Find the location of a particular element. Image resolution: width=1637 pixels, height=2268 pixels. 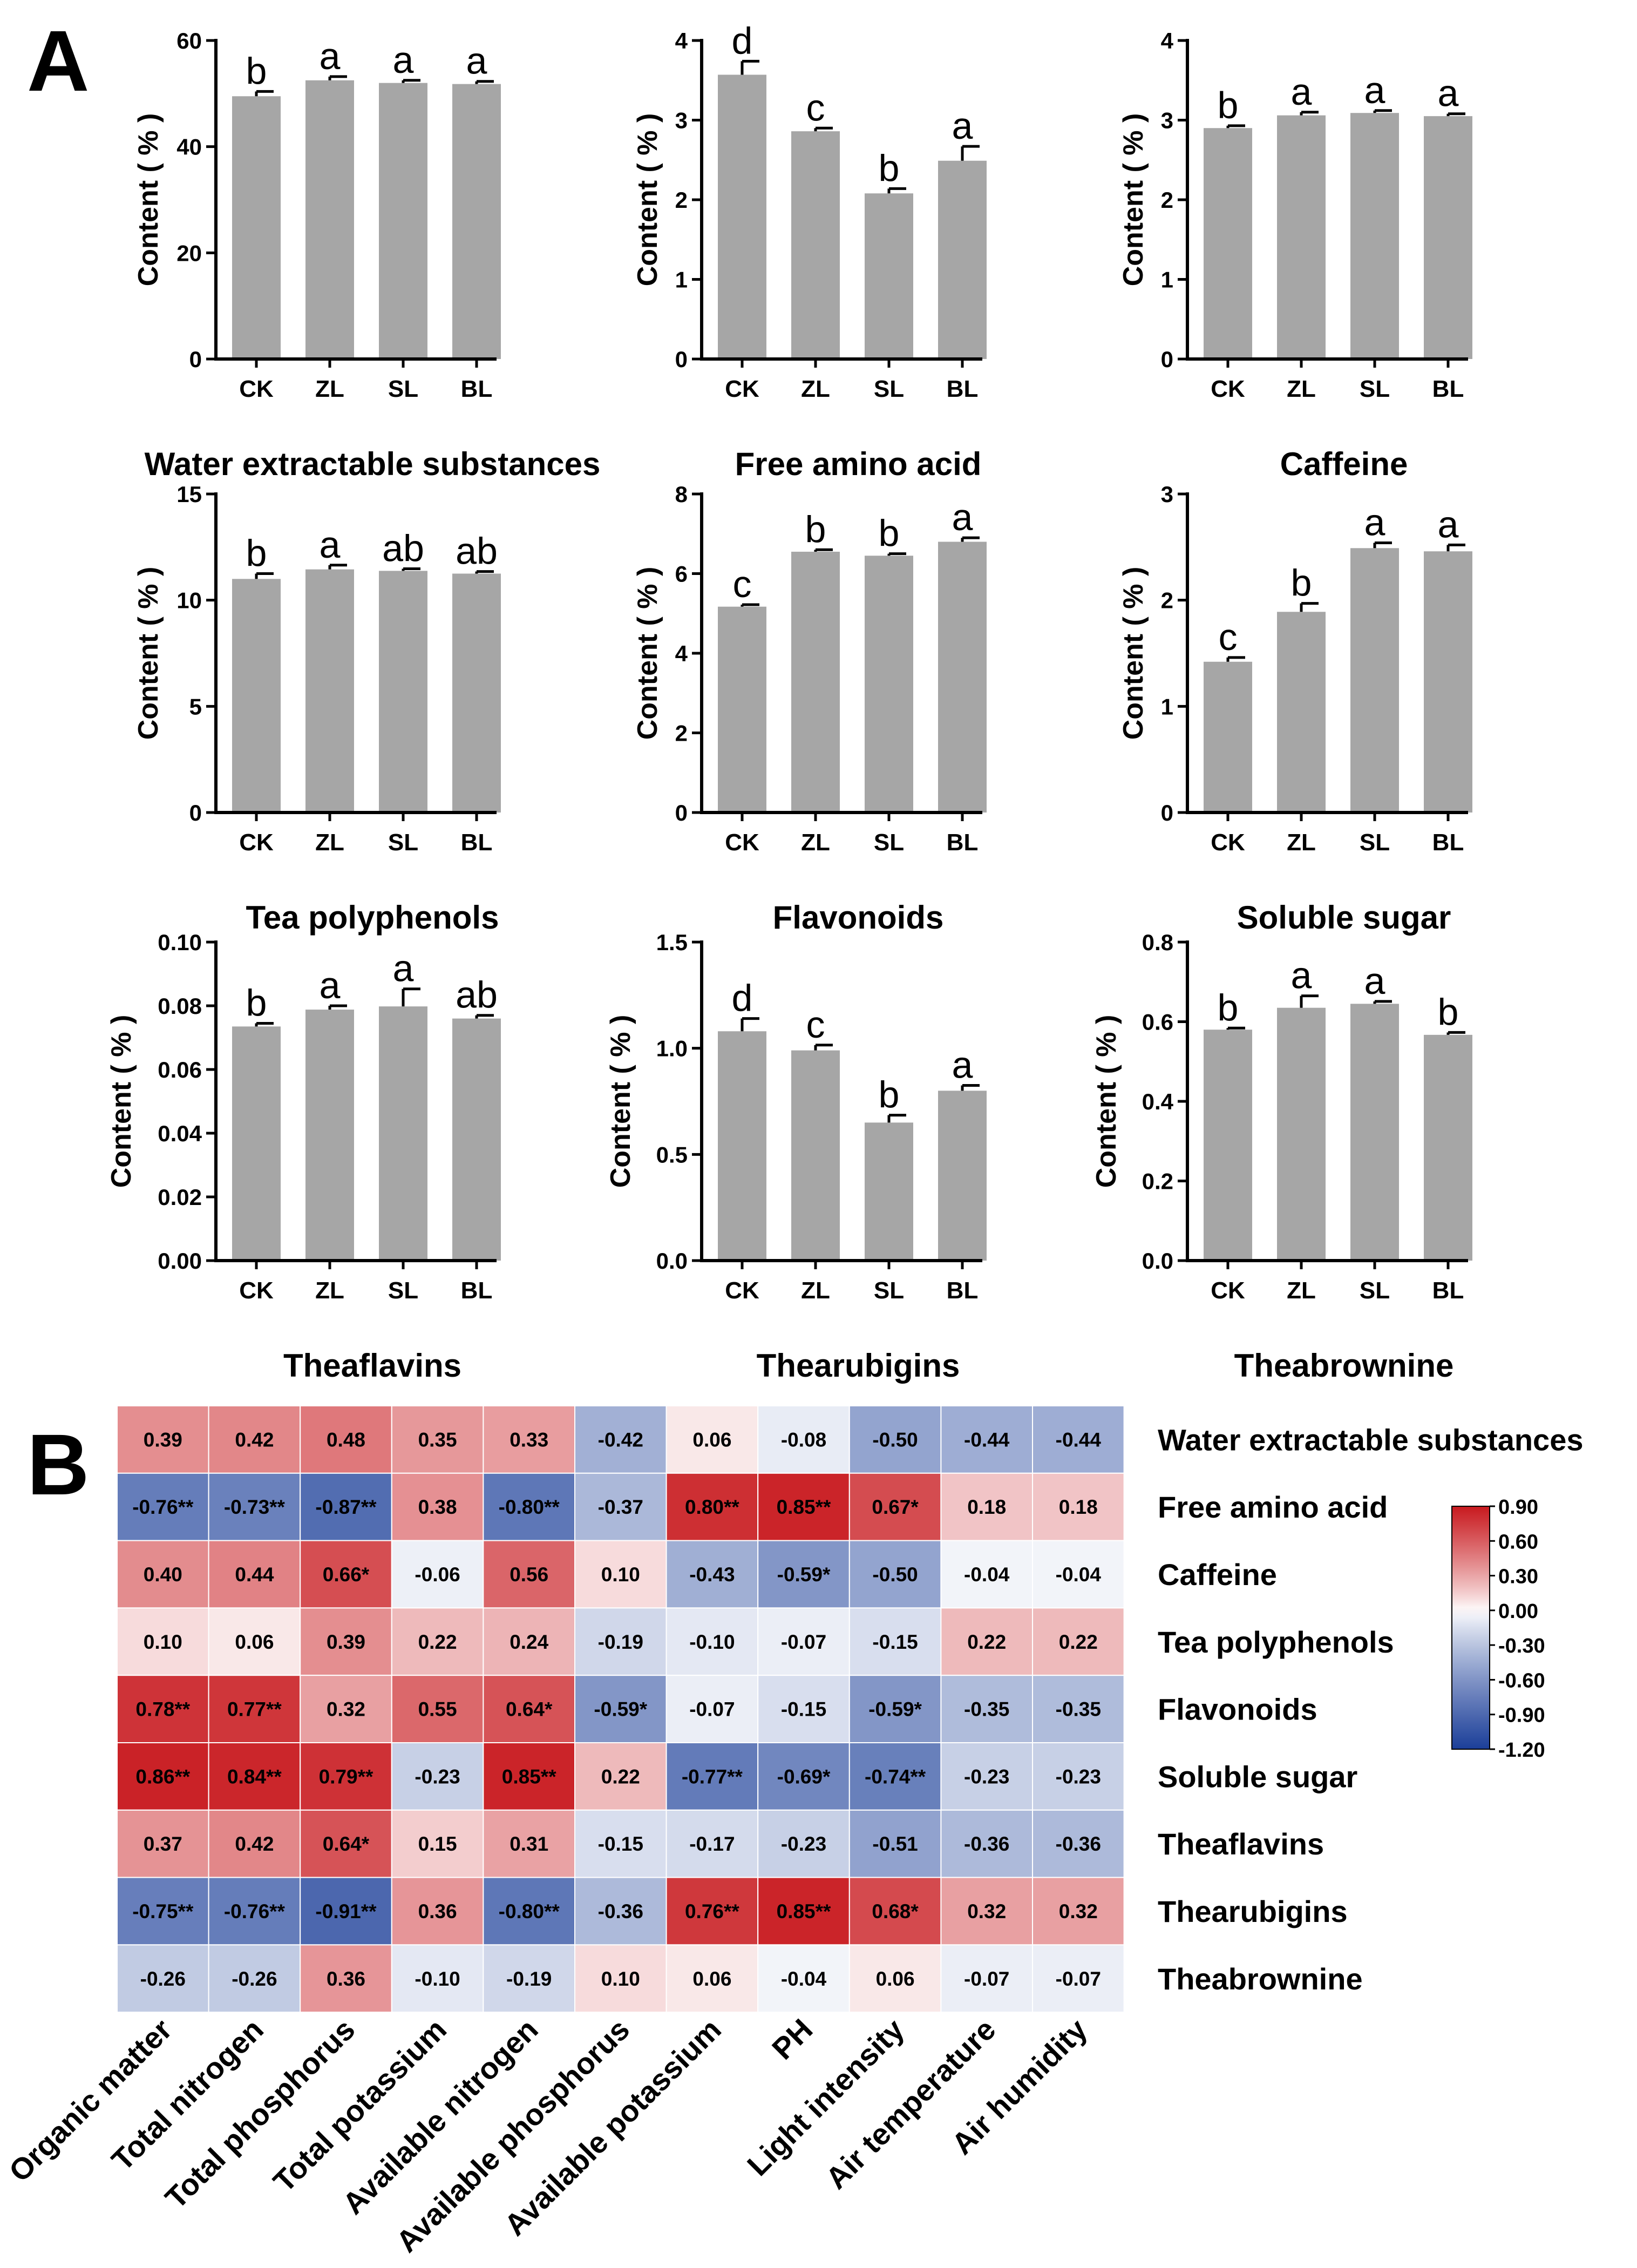

heatmap-cell-label: -0.59* is located at coordinates (804, 1575).